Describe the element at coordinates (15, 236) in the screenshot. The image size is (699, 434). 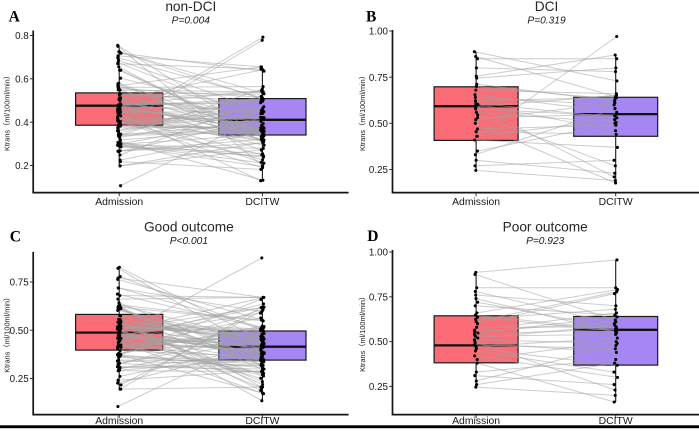
I see `svg-text: C` at that location.